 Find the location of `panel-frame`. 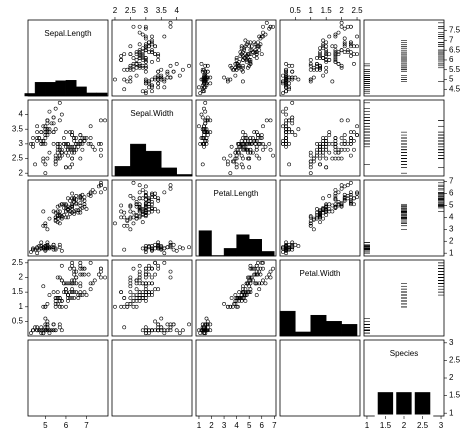

panel-frame is located at coordinates (236, 58).